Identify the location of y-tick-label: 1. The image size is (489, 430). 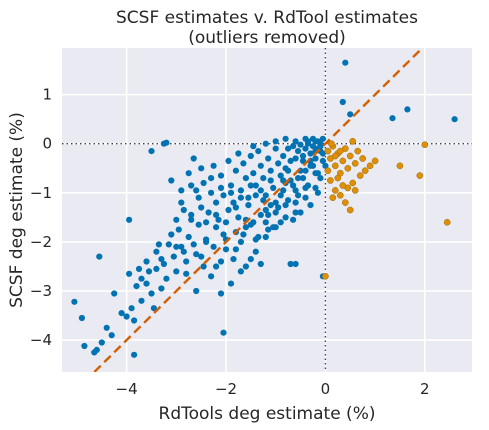
(47, 95).